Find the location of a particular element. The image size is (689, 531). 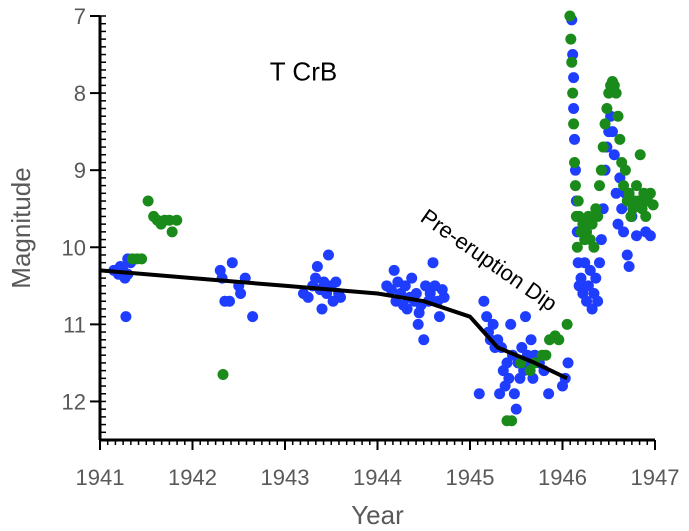

y-tick-label: 9 is located at coordinates (80, 170).